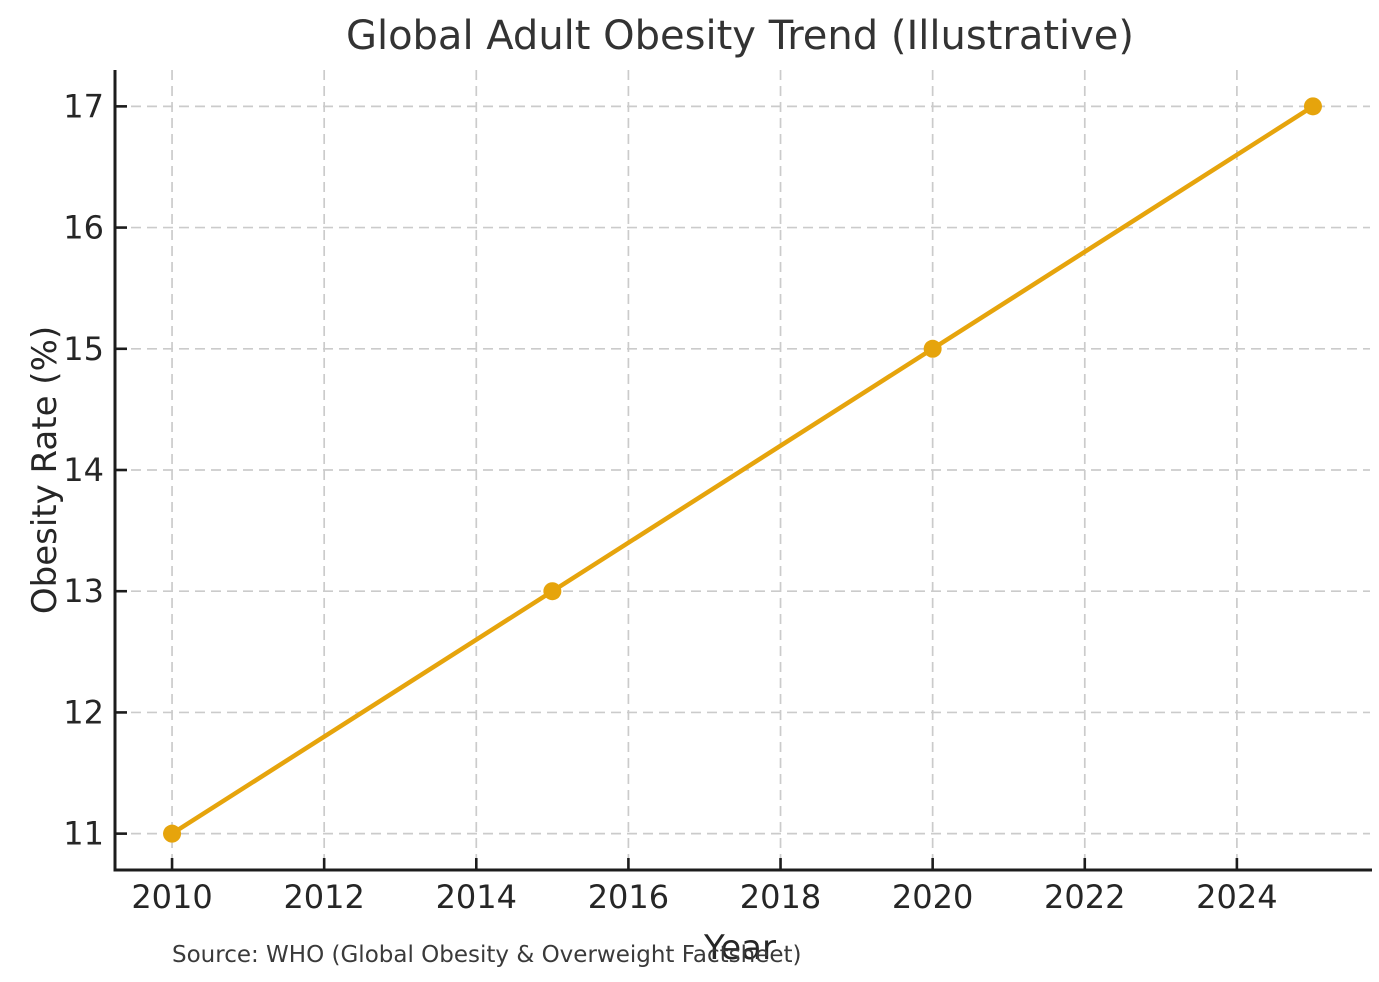  I want to click on x-axis-label: Year, so click(739, 948).